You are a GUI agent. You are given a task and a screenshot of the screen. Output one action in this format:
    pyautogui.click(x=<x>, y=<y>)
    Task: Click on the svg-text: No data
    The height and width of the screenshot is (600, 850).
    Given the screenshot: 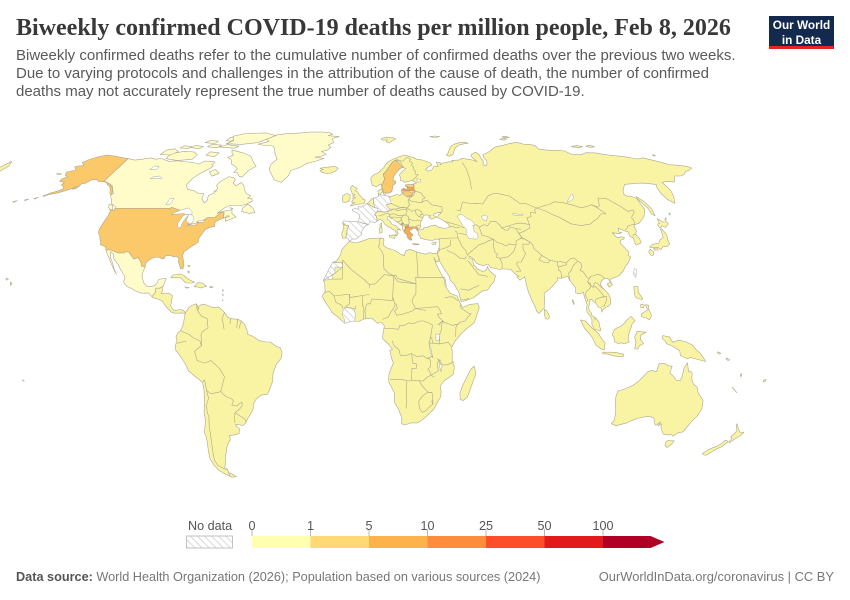 What is the action you would take?
    pyautogui.click(x=210, y=526)
    